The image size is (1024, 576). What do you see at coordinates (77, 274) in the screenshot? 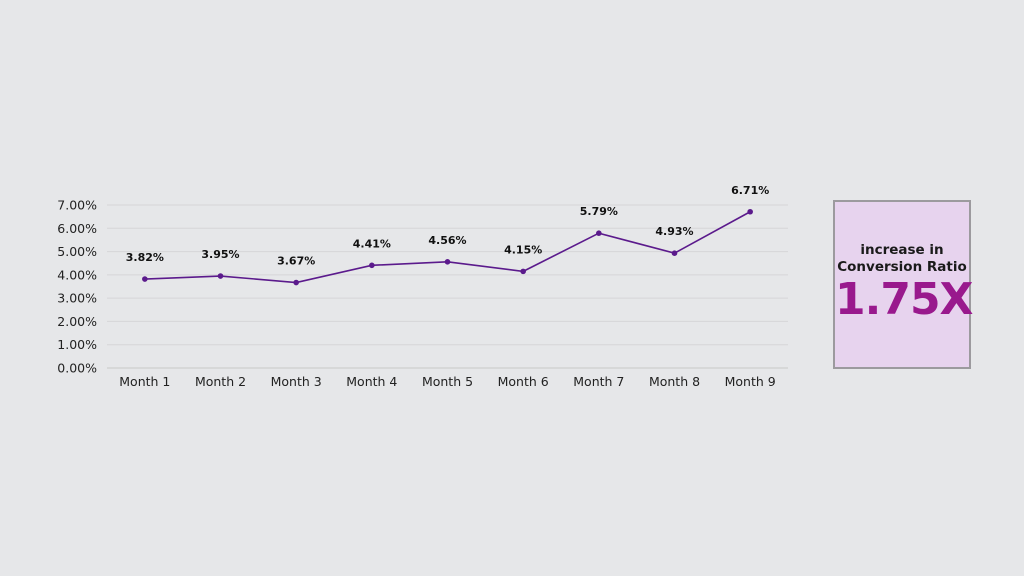
I see `y-tick-label: 4.00%` at bounding box center [77, 274].